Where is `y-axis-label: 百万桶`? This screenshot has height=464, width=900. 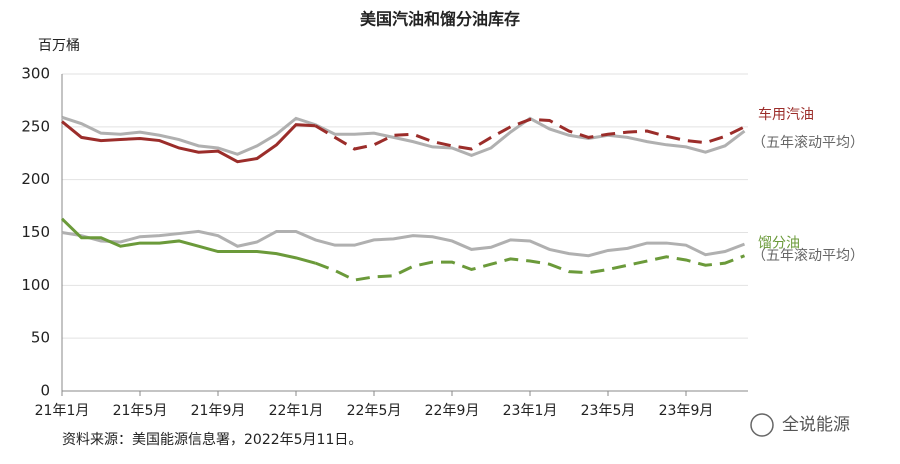
y-axis-label: 百万桶 is located at coordinates (59, 46).